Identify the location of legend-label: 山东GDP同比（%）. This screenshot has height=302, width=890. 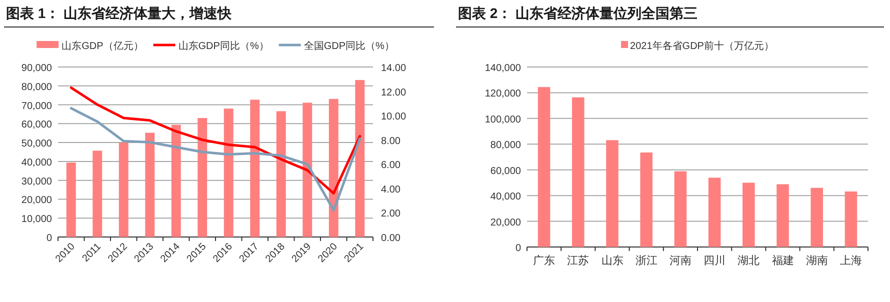
(223, 46).